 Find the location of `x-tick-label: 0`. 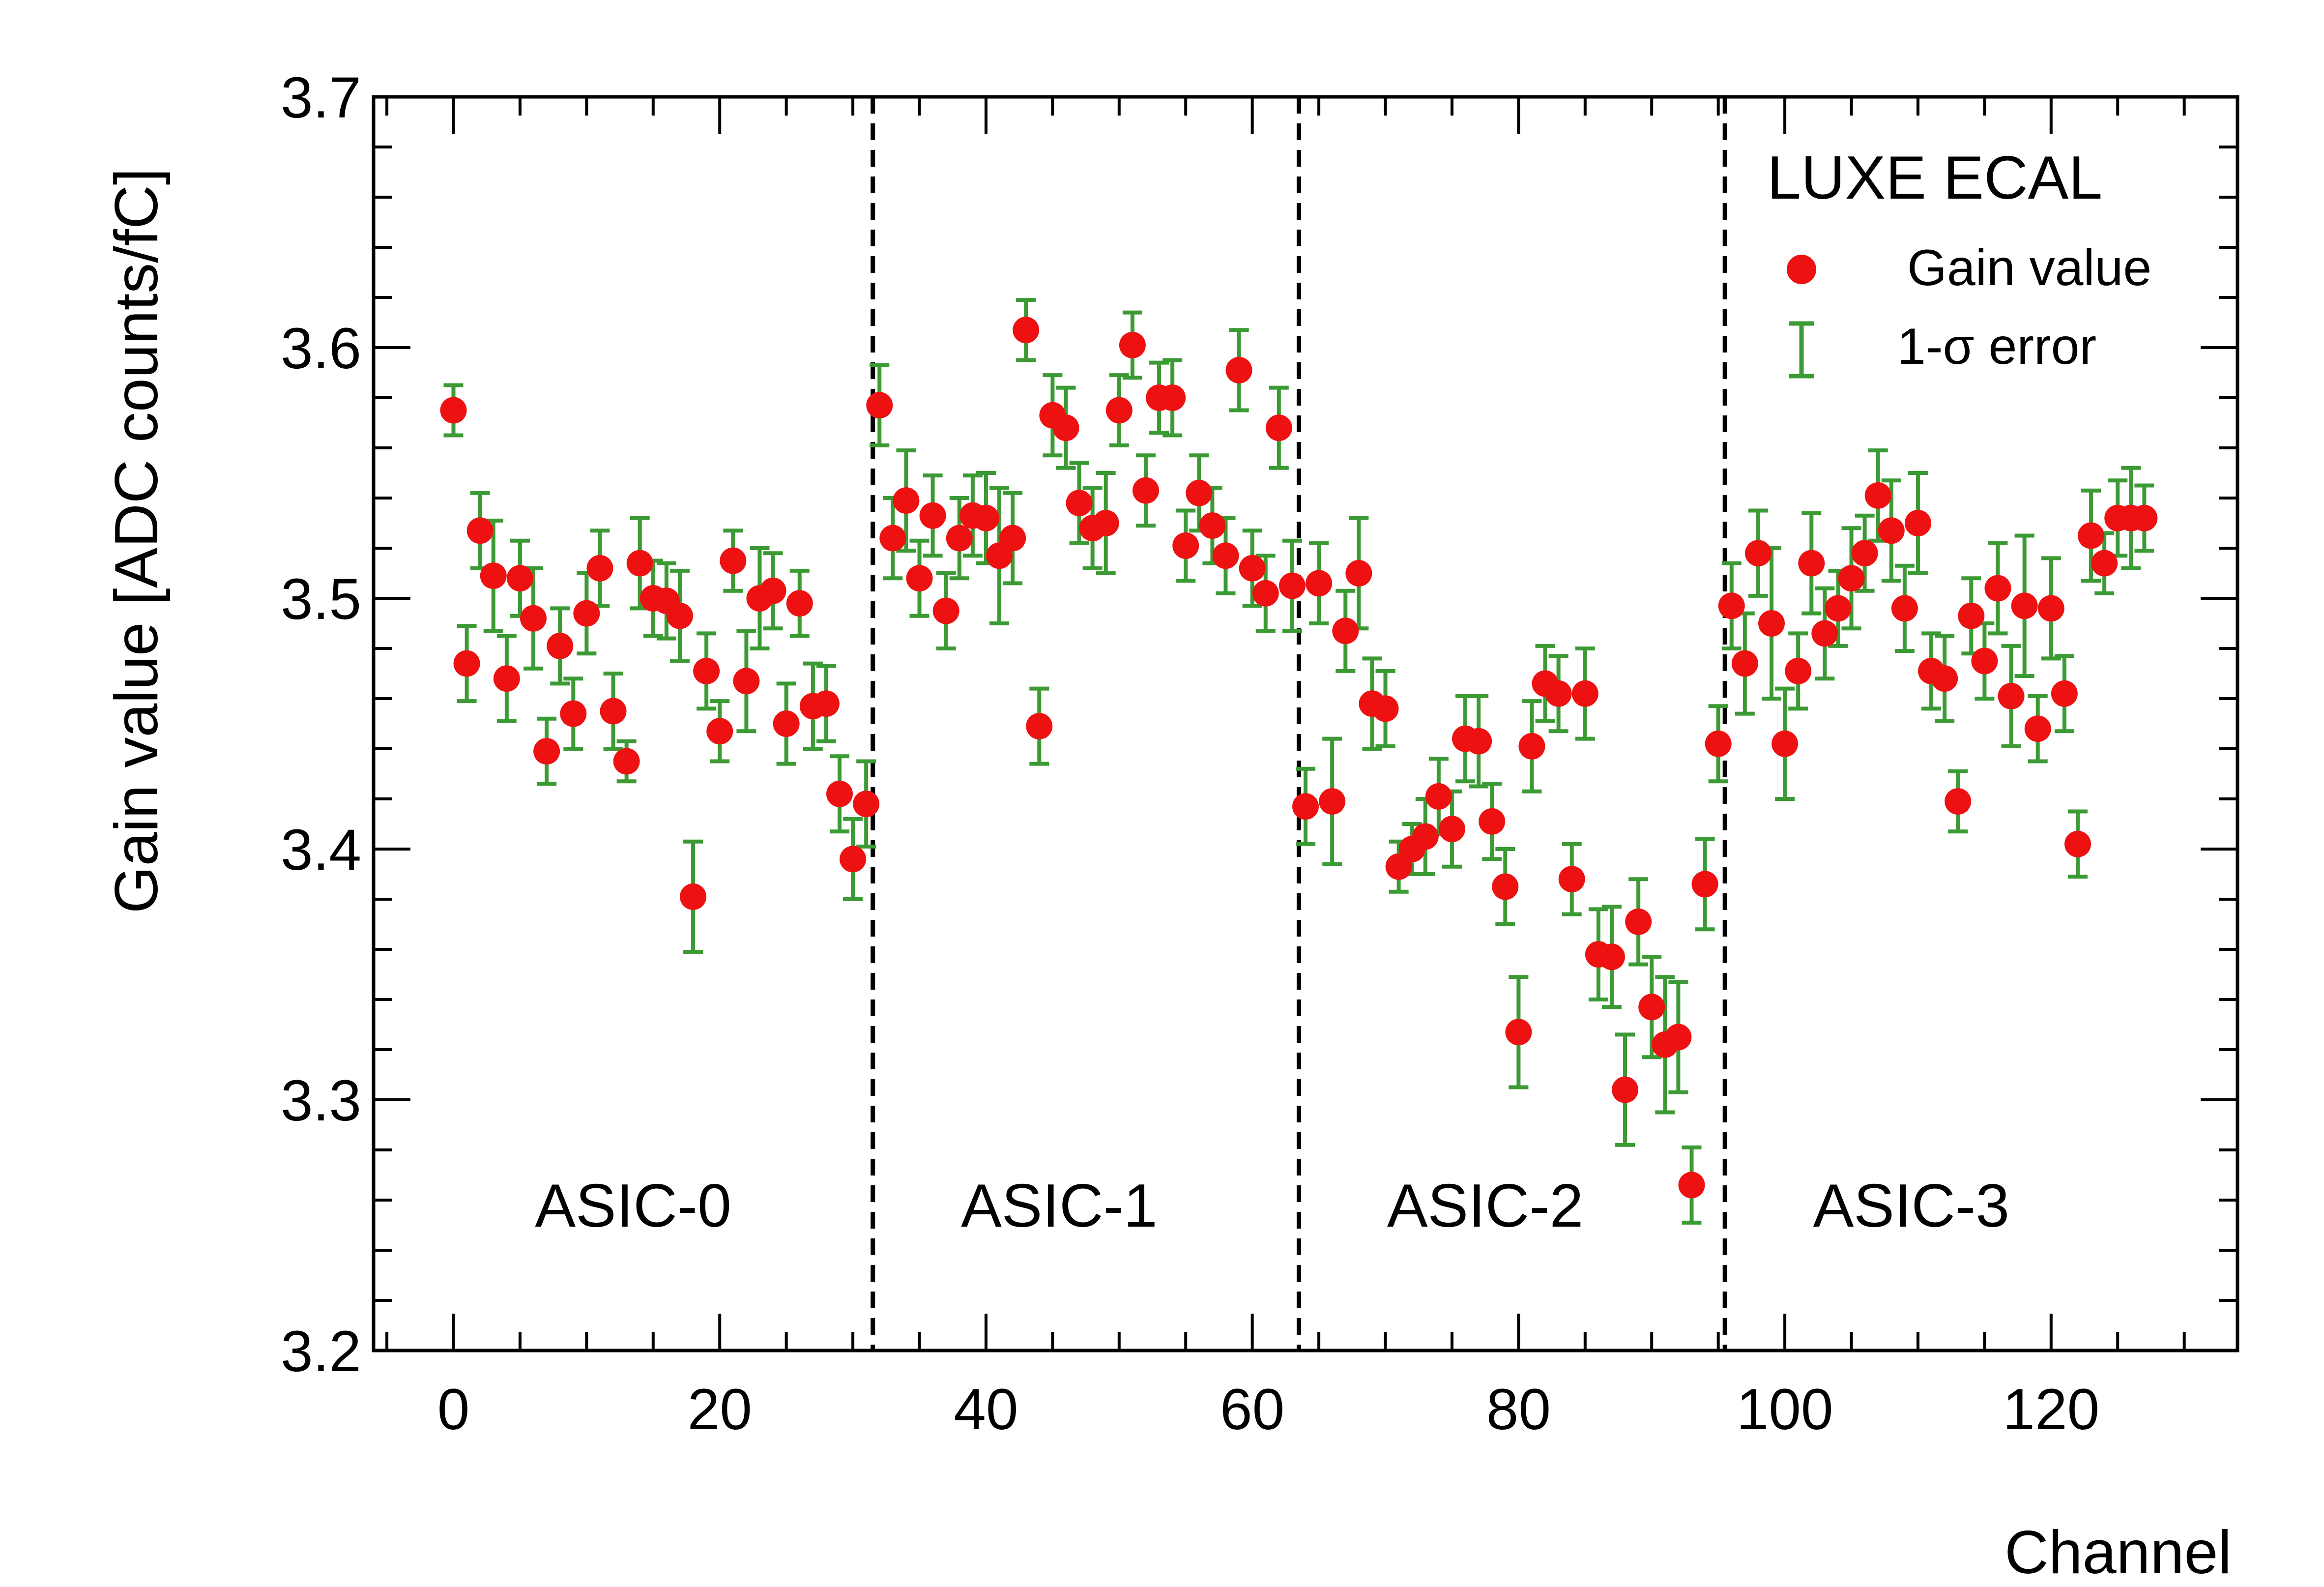

x-tick-label: 0 is located at coordinates (453, 1409).